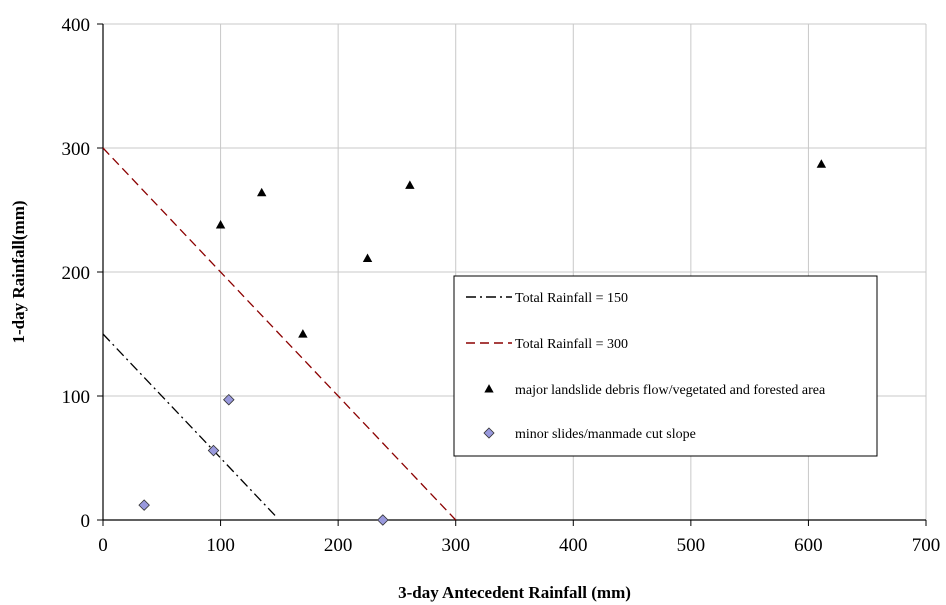  Describe the element at coordinates (220, 545) in the screenshot. I see `x-tick-label: 100` at that location.